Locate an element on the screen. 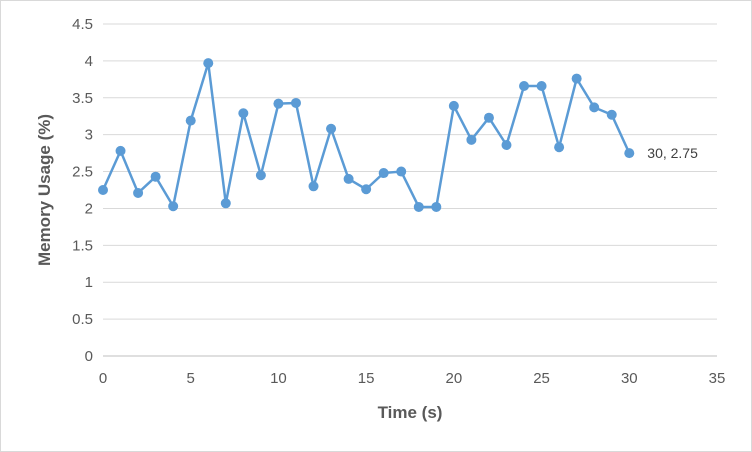 The height and width of the screenshot is (452, 752). y-tick-label: 4 is located at coordinates (89, 61).